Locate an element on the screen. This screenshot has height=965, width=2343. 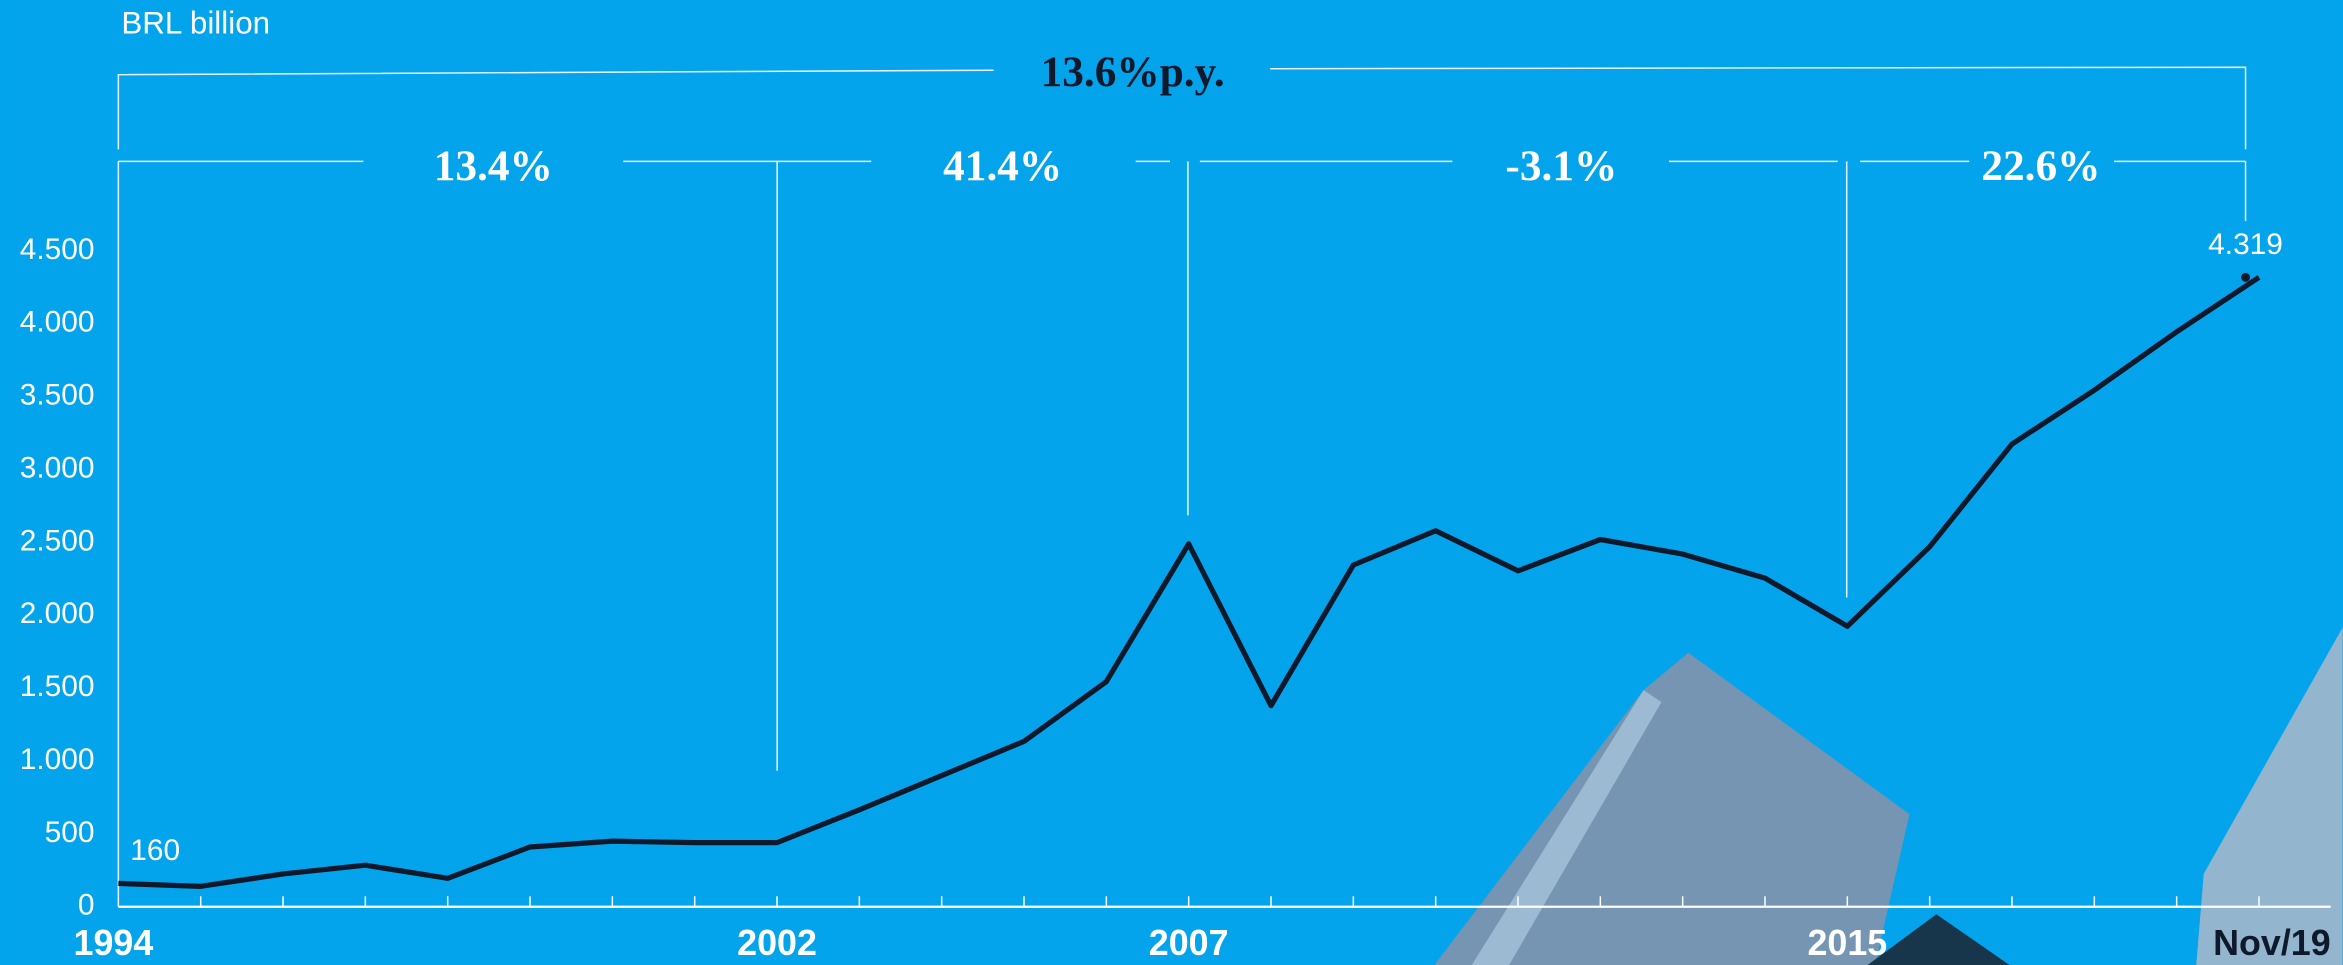
x-tick-label: Nov/19 is located at coordinates (2272, 943).